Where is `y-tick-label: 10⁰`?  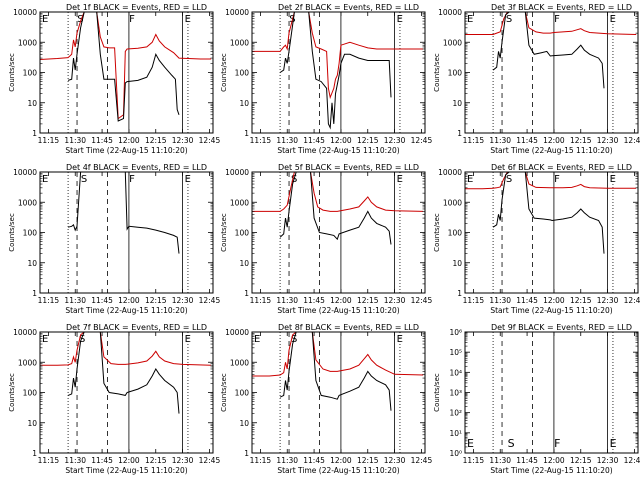
y-tick-label: 10⁰ is located at coordinates (455, 453).